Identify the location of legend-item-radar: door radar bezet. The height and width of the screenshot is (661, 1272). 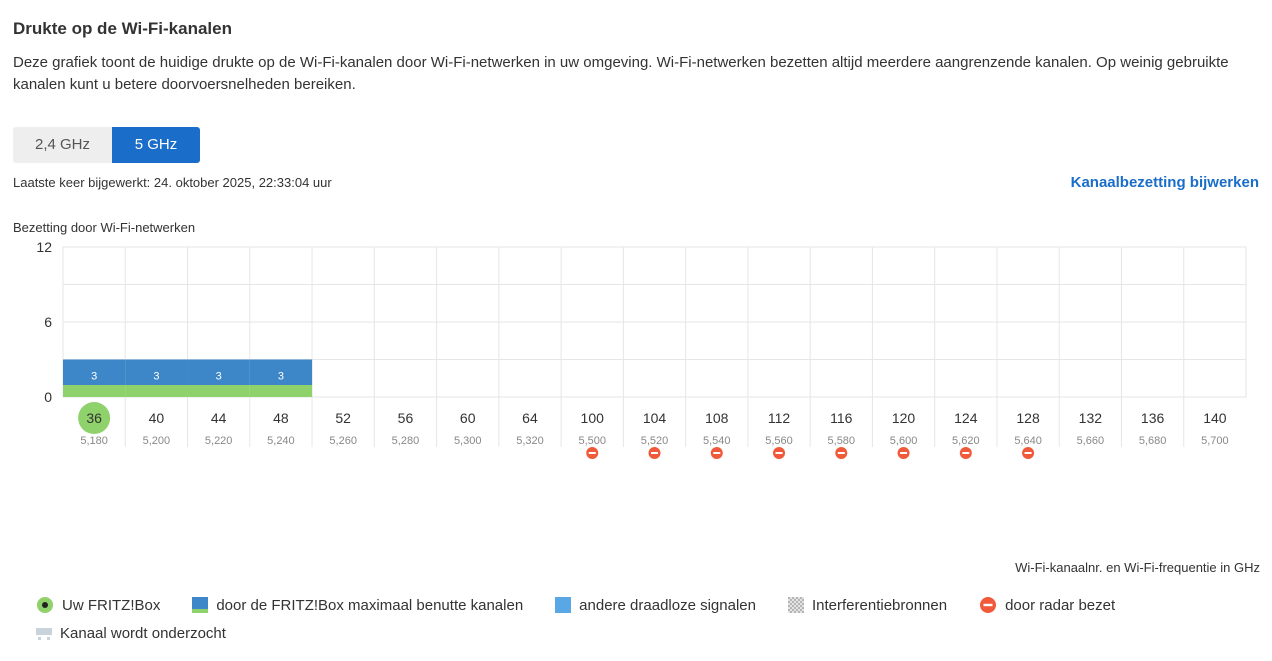
(1047, 605).